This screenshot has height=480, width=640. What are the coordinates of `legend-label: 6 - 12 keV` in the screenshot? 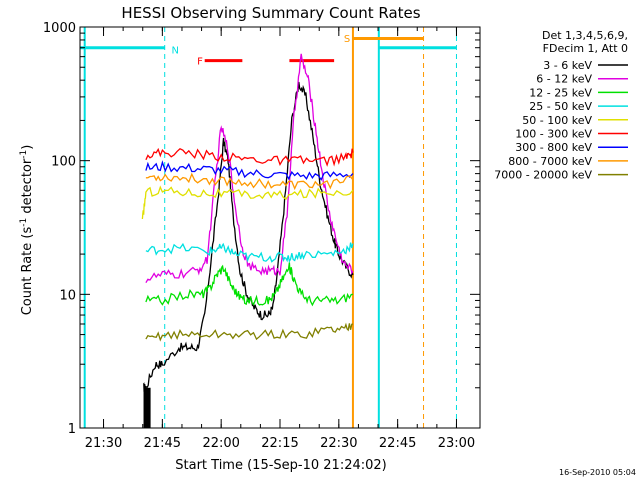 It's located at (564, 79).